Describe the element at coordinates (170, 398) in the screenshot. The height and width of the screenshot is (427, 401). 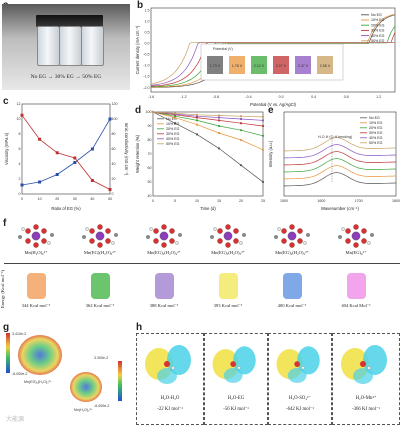
I see `interaction-pair-label: H₂O-H₂O` at that location.